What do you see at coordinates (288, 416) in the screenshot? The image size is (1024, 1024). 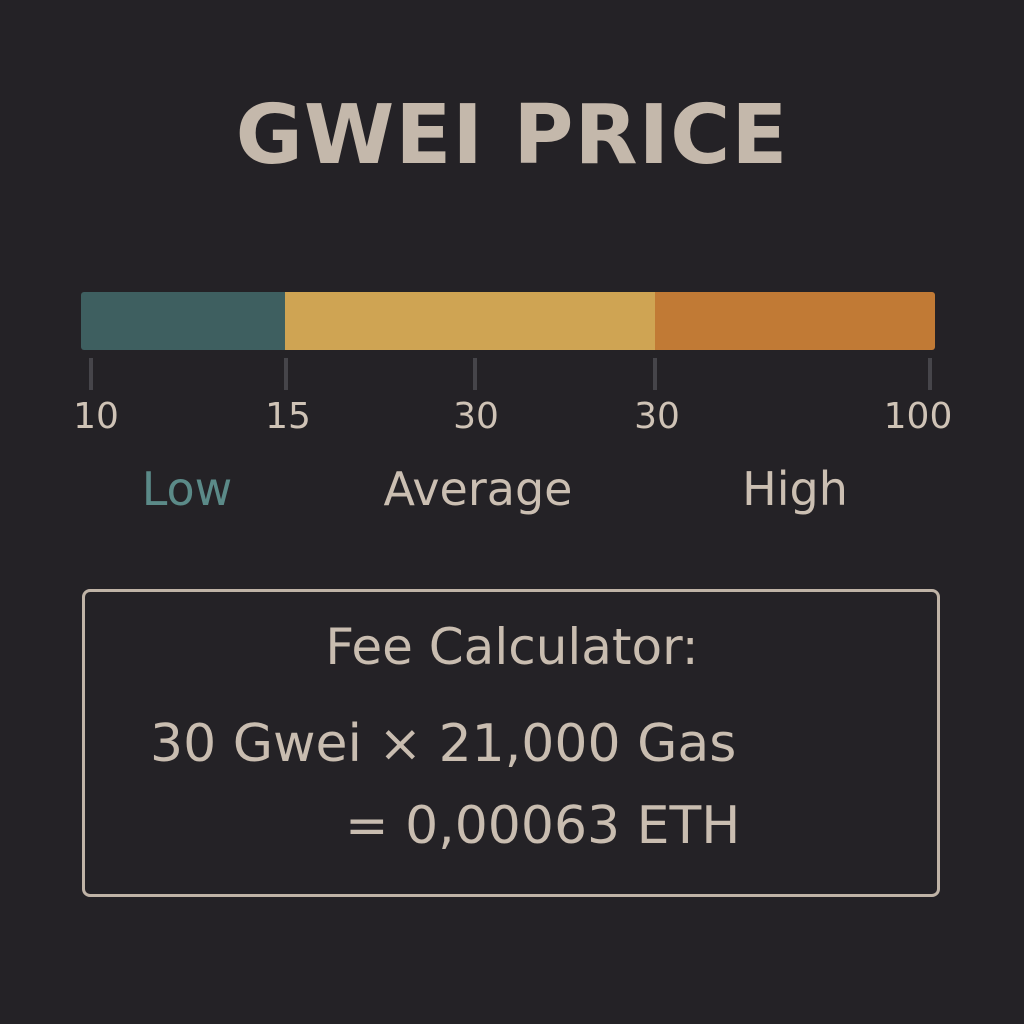 I see `tick-label: 15` at bounding box center [288, 416].